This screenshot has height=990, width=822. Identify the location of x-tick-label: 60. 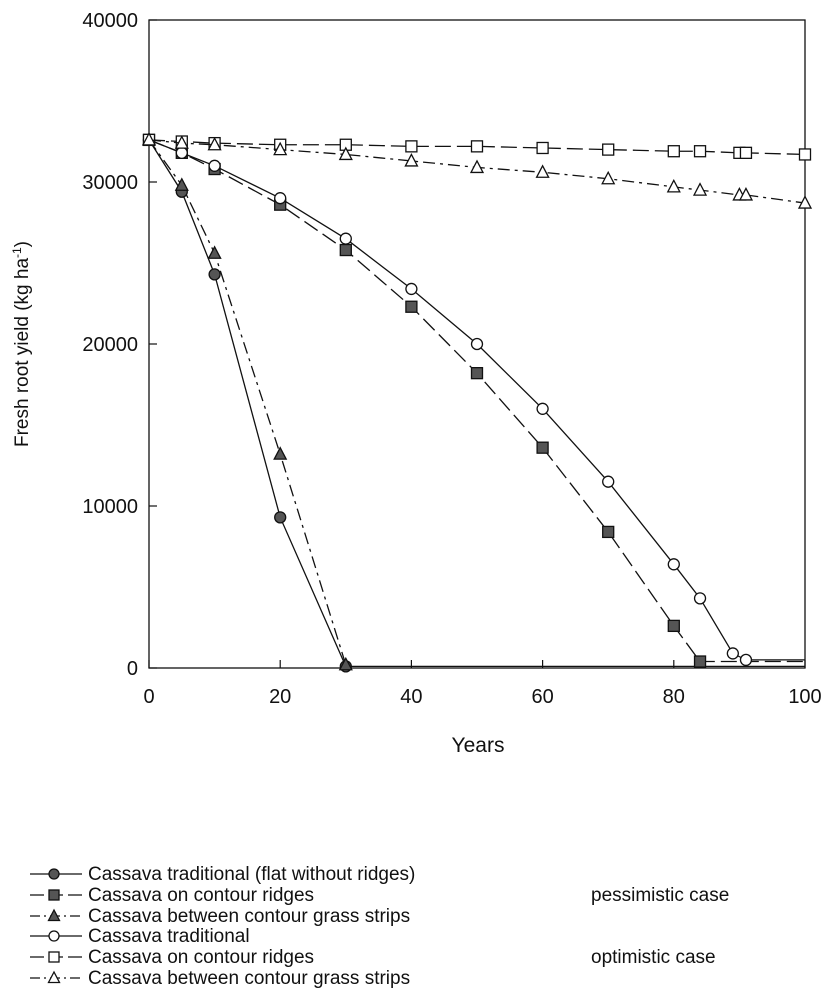
(542, 697).